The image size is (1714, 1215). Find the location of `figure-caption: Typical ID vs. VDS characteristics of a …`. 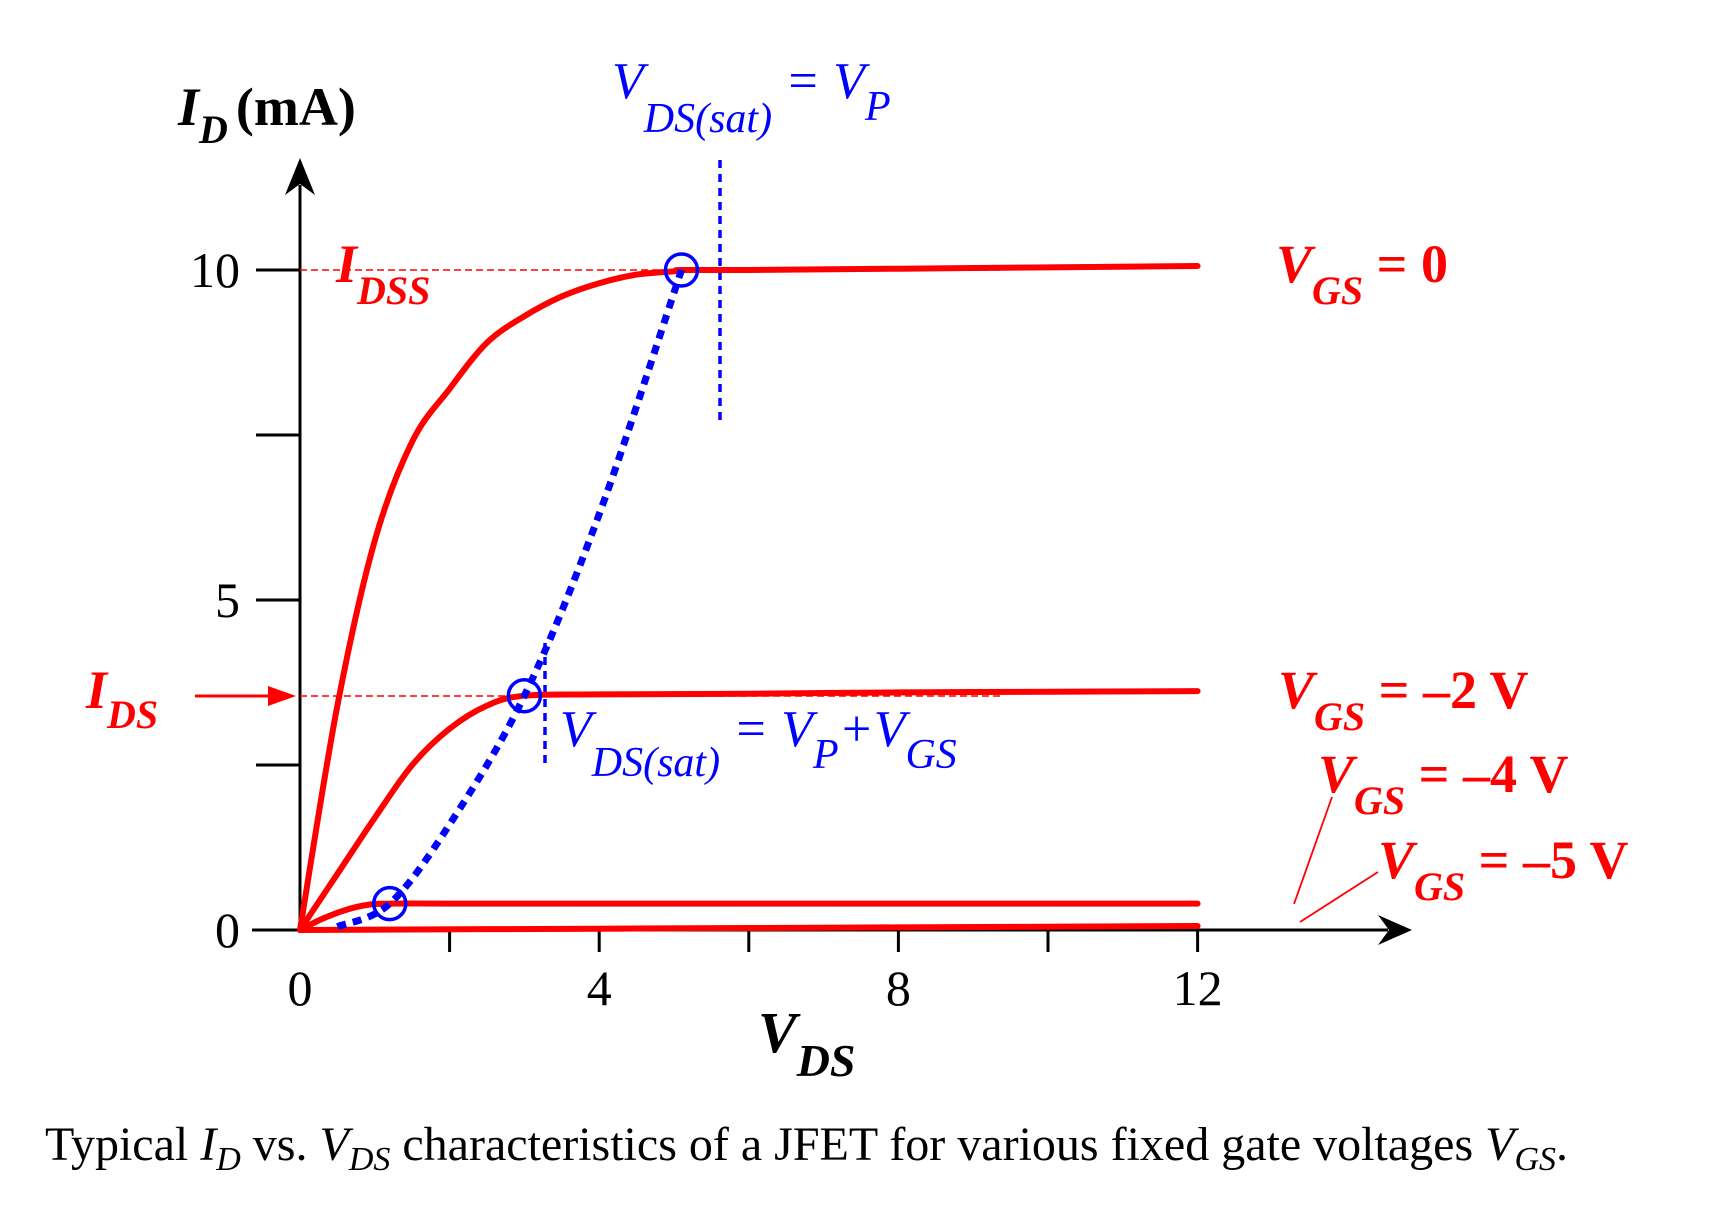

figure-caption: Typical ID vs. VDS characteristics of a … is located at coordinates (806, 1148).